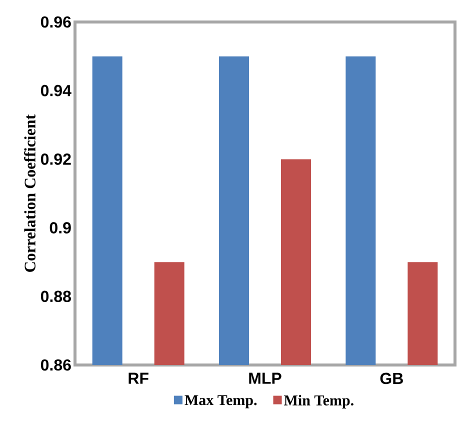  What do you see at coordinates (220, 401) in the screenshot?
I see `legend-label: Max Temp.` at bounding box center [220, 401].